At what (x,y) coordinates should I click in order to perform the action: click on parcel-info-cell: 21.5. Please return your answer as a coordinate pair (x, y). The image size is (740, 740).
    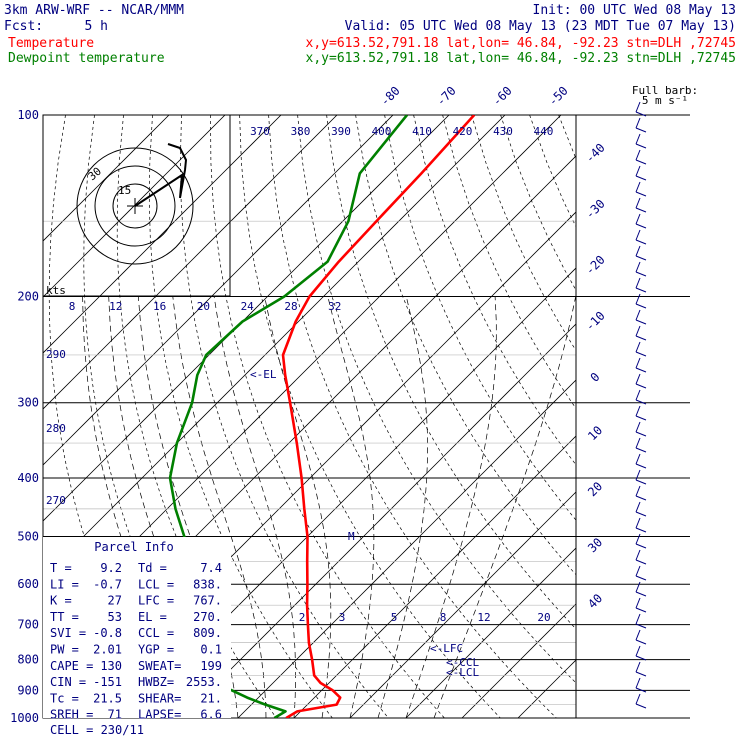
    Looking at the image, I should click on (107, 698).